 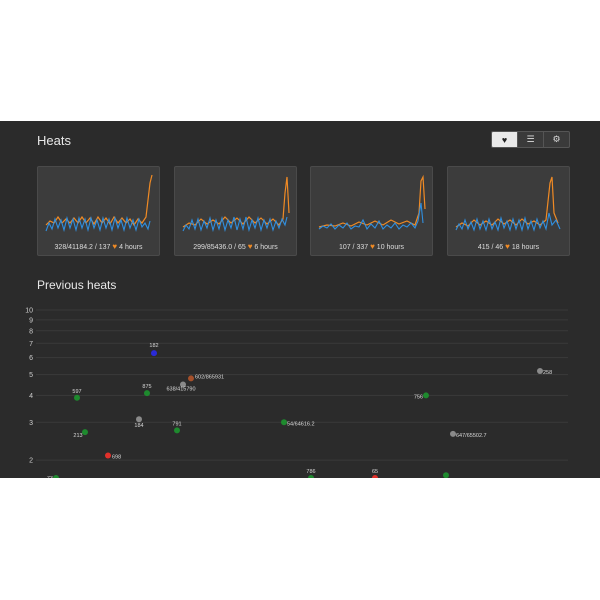 What do you see at coordinates (76, 392) in the screenshot?
I see `heat-point-label: 597` at bounding box center [76, 392].